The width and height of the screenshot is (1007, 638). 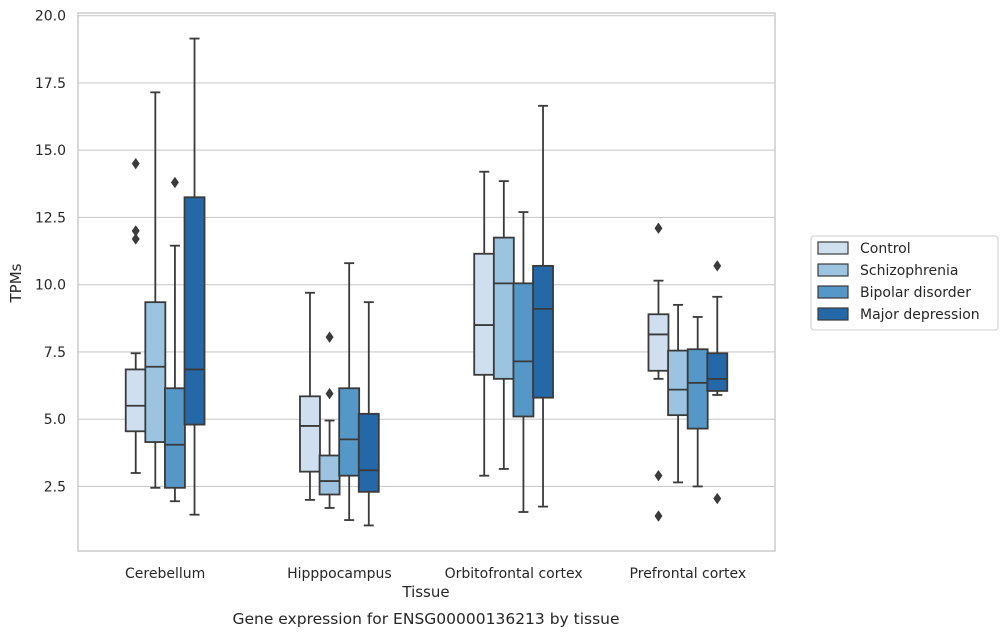 What do you see at coordinates (50, 84) in the screenshot?
I see `y-tick-label: 17.5` at bounding box center [50, 84].